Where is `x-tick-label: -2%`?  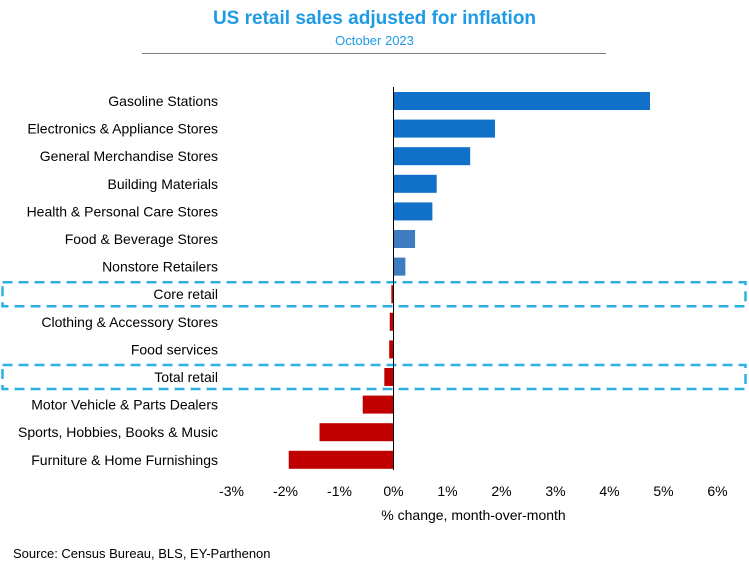
x-tick-label: -2% is located at coordinates (285, 491).